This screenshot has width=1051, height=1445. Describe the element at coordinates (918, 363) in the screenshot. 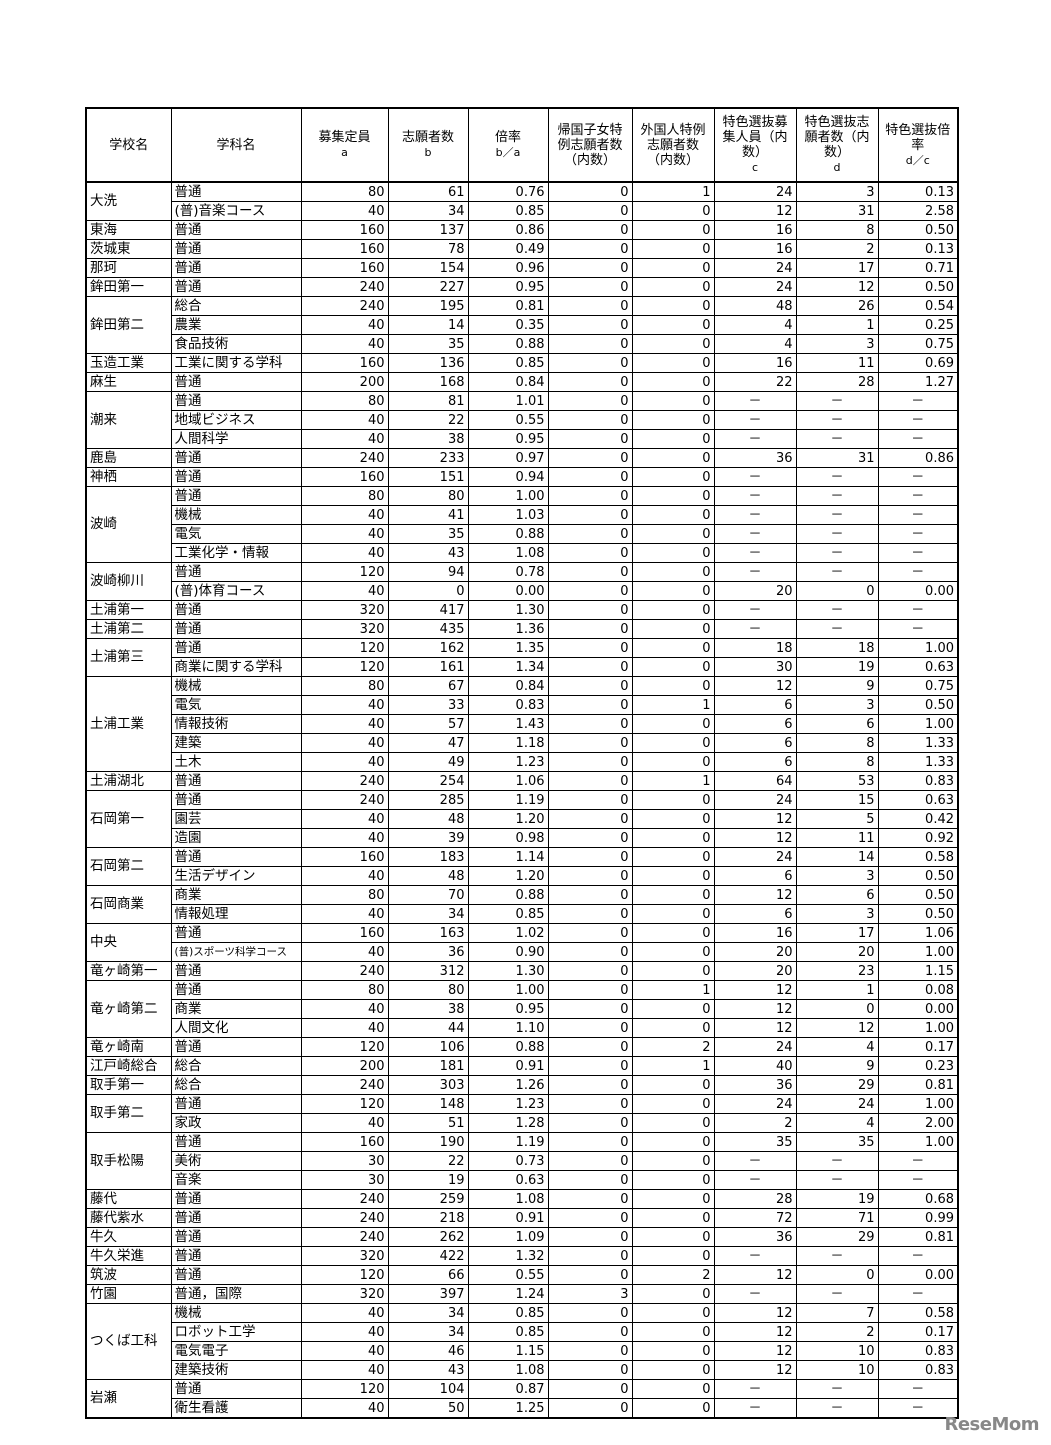

I see `cell-value: 0.69` at that location.